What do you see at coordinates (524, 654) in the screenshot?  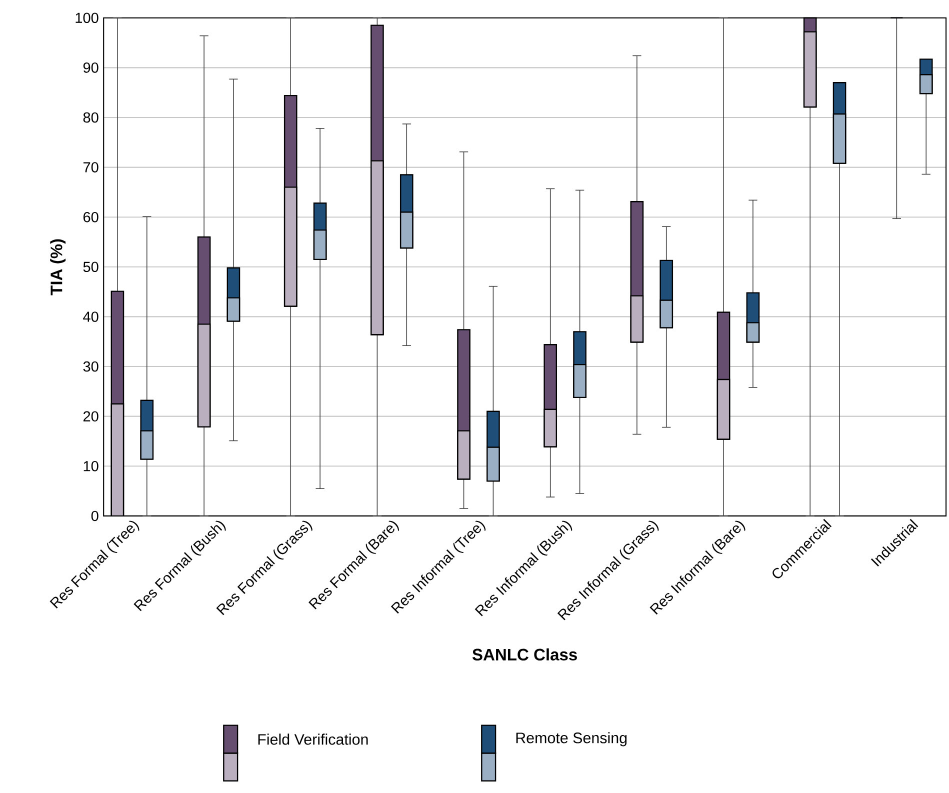 I see `x-axis-title: SANLC Class` at bounding box center [524, 654].